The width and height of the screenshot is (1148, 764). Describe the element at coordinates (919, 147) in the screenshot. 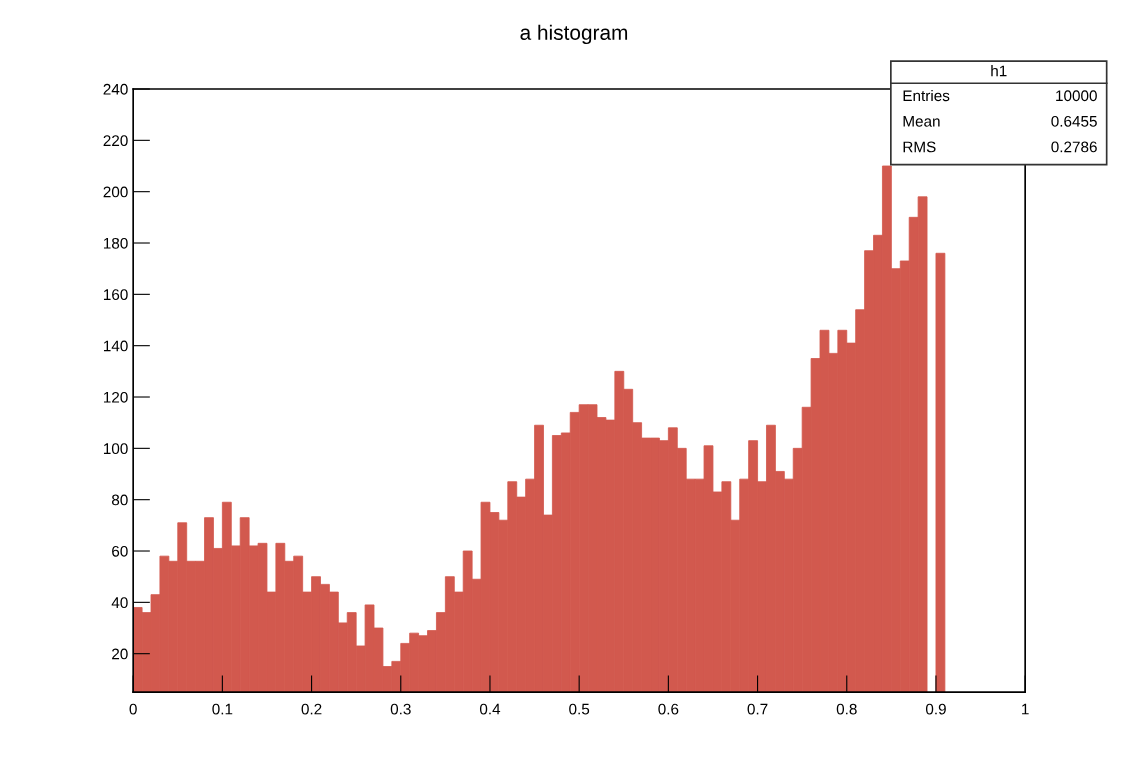

I see `annotation: RMS` at that location.